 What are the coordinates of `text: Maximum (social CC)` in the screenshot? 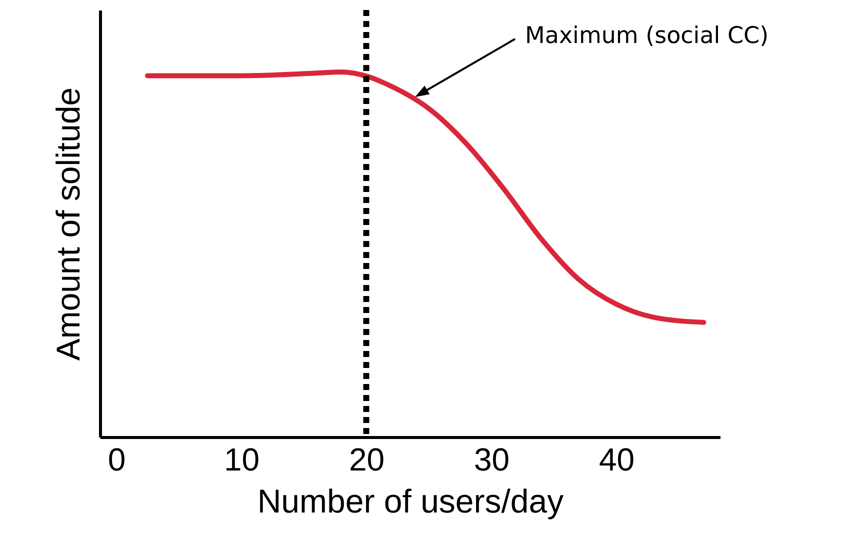 It's located at (647, 36).